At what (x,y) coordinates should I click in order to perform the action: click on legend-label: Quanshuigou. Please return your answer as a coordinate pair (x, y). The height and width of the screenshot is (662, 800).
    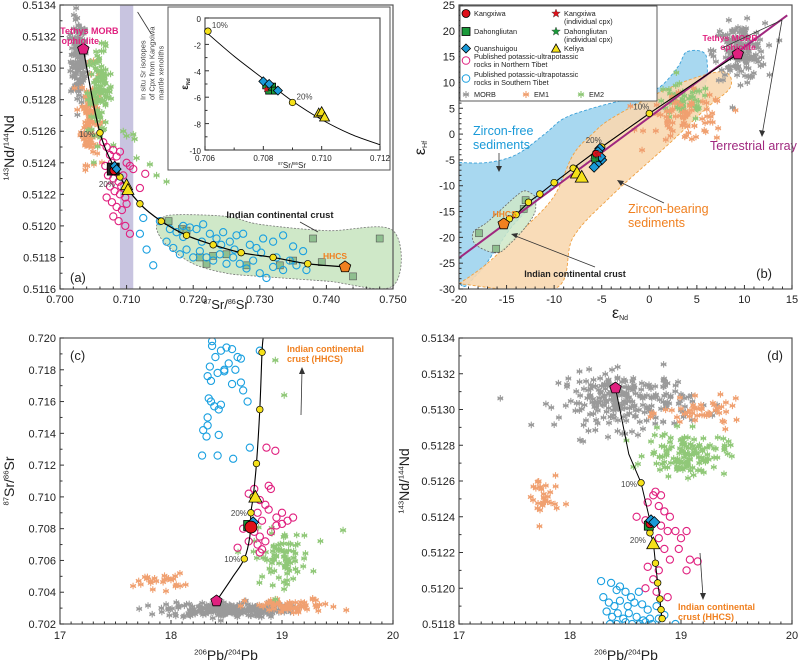
    Looking at the image, I should click on (495, 48).